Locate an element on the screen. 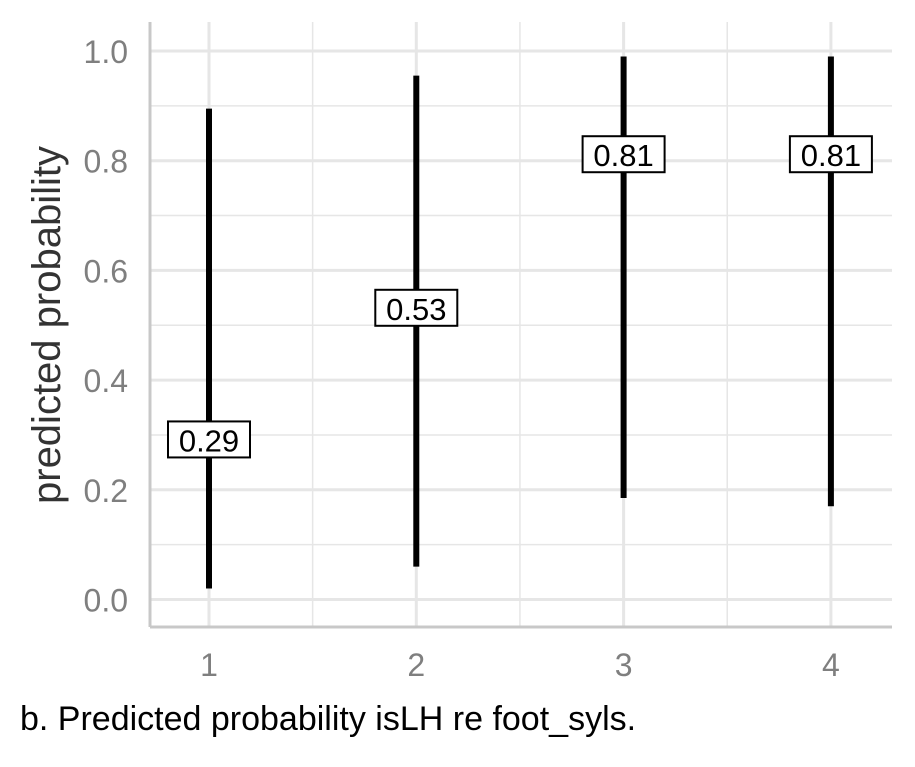 The width and height of the screenshot is (915, 767). y-axis-label: predicted probability is located at coordinates (47, 325).